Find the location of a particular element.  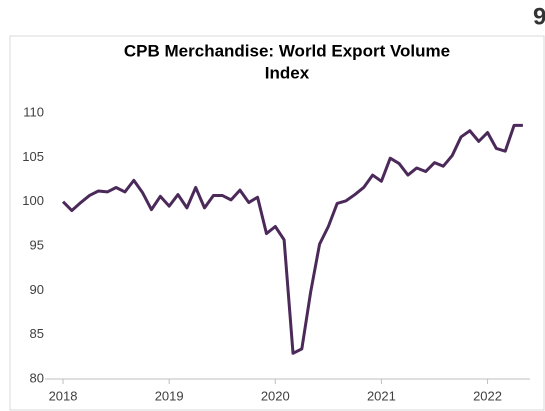

y-tick-label: 110 is located at coordinates (33, 111).